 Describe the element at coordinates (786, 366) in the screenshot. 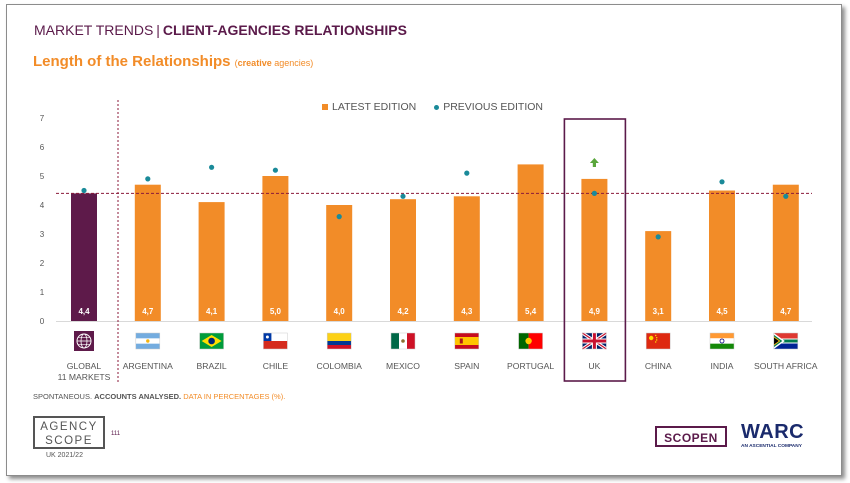

I see `category-label: SOUTH AFRICA` at that location.